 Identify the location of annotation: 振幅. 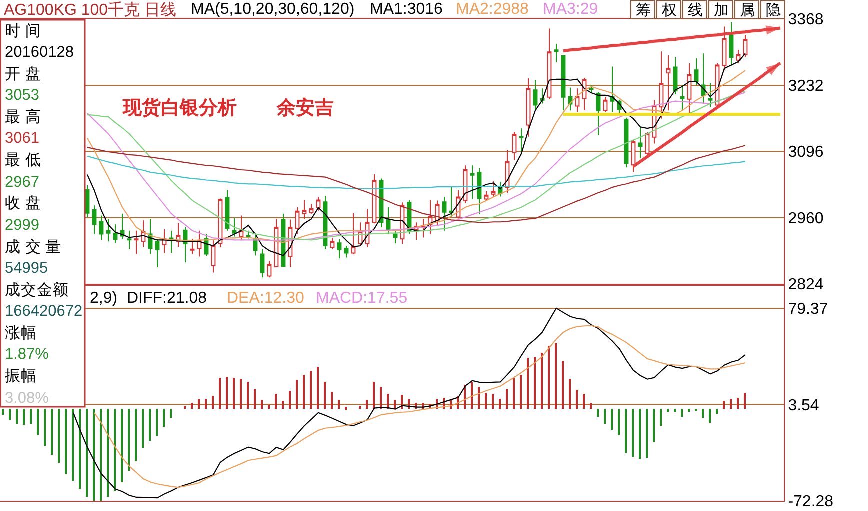
(21, 376).